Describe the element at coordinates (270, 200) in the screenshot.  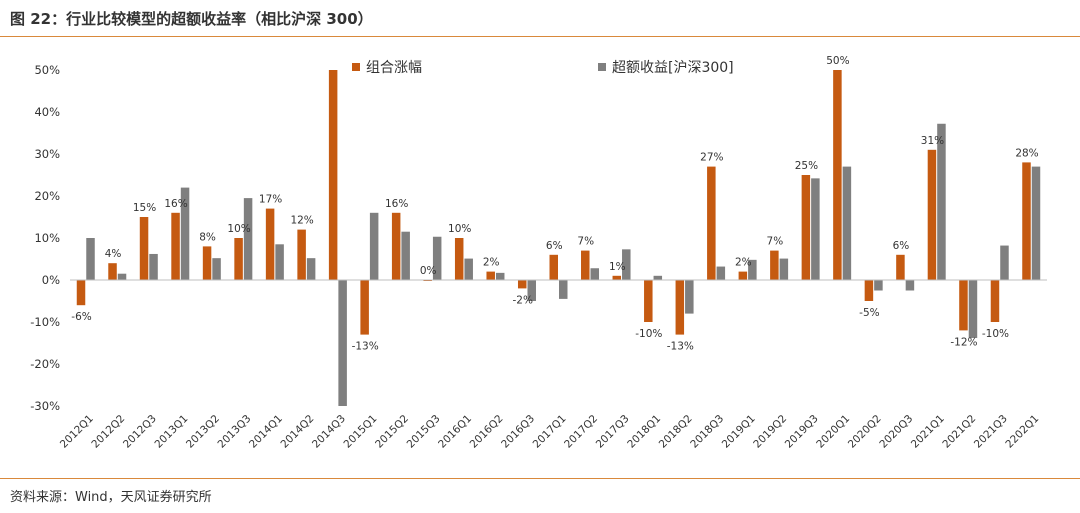
I see `data-label: 17%` at that location.